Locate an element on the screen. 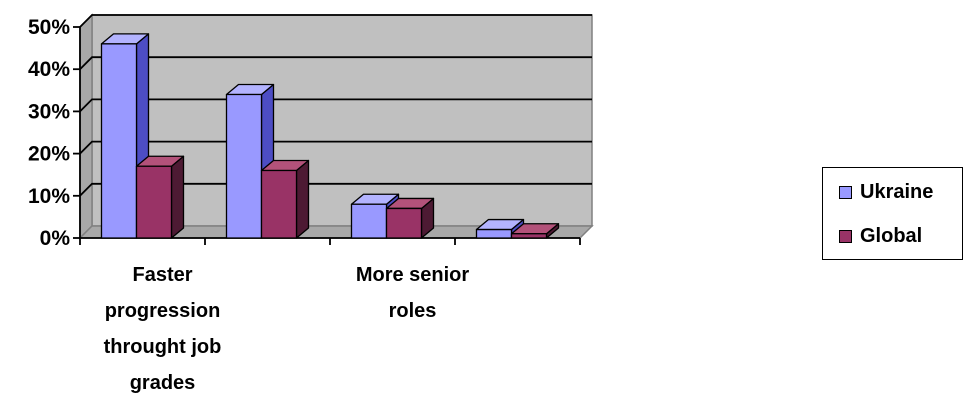  y-tick-label-0: 0% is located at coordinates (55, 238).